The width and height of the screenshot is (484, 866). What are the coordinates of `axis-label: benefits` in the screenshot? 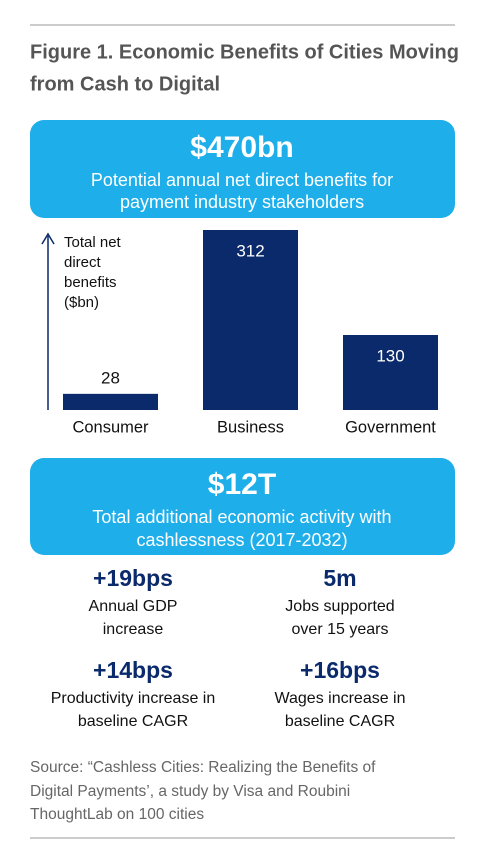 It's located at (90, 282).